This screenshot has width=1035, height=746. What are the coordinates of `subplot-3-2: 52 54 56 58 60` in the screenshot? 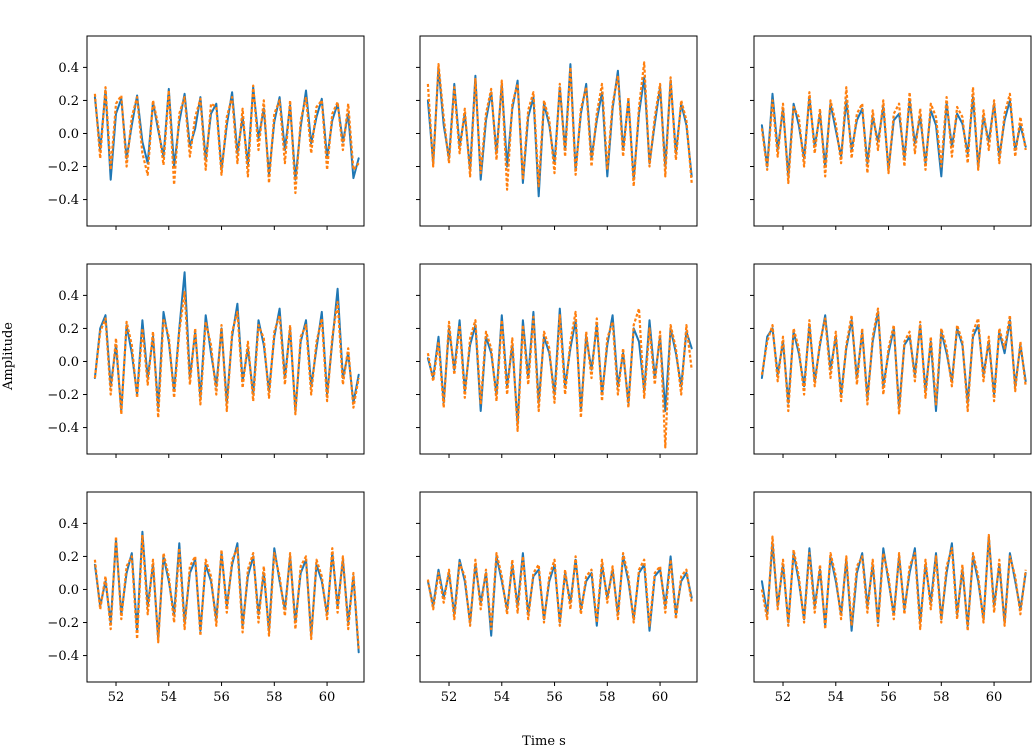 It's located at (557, 598).